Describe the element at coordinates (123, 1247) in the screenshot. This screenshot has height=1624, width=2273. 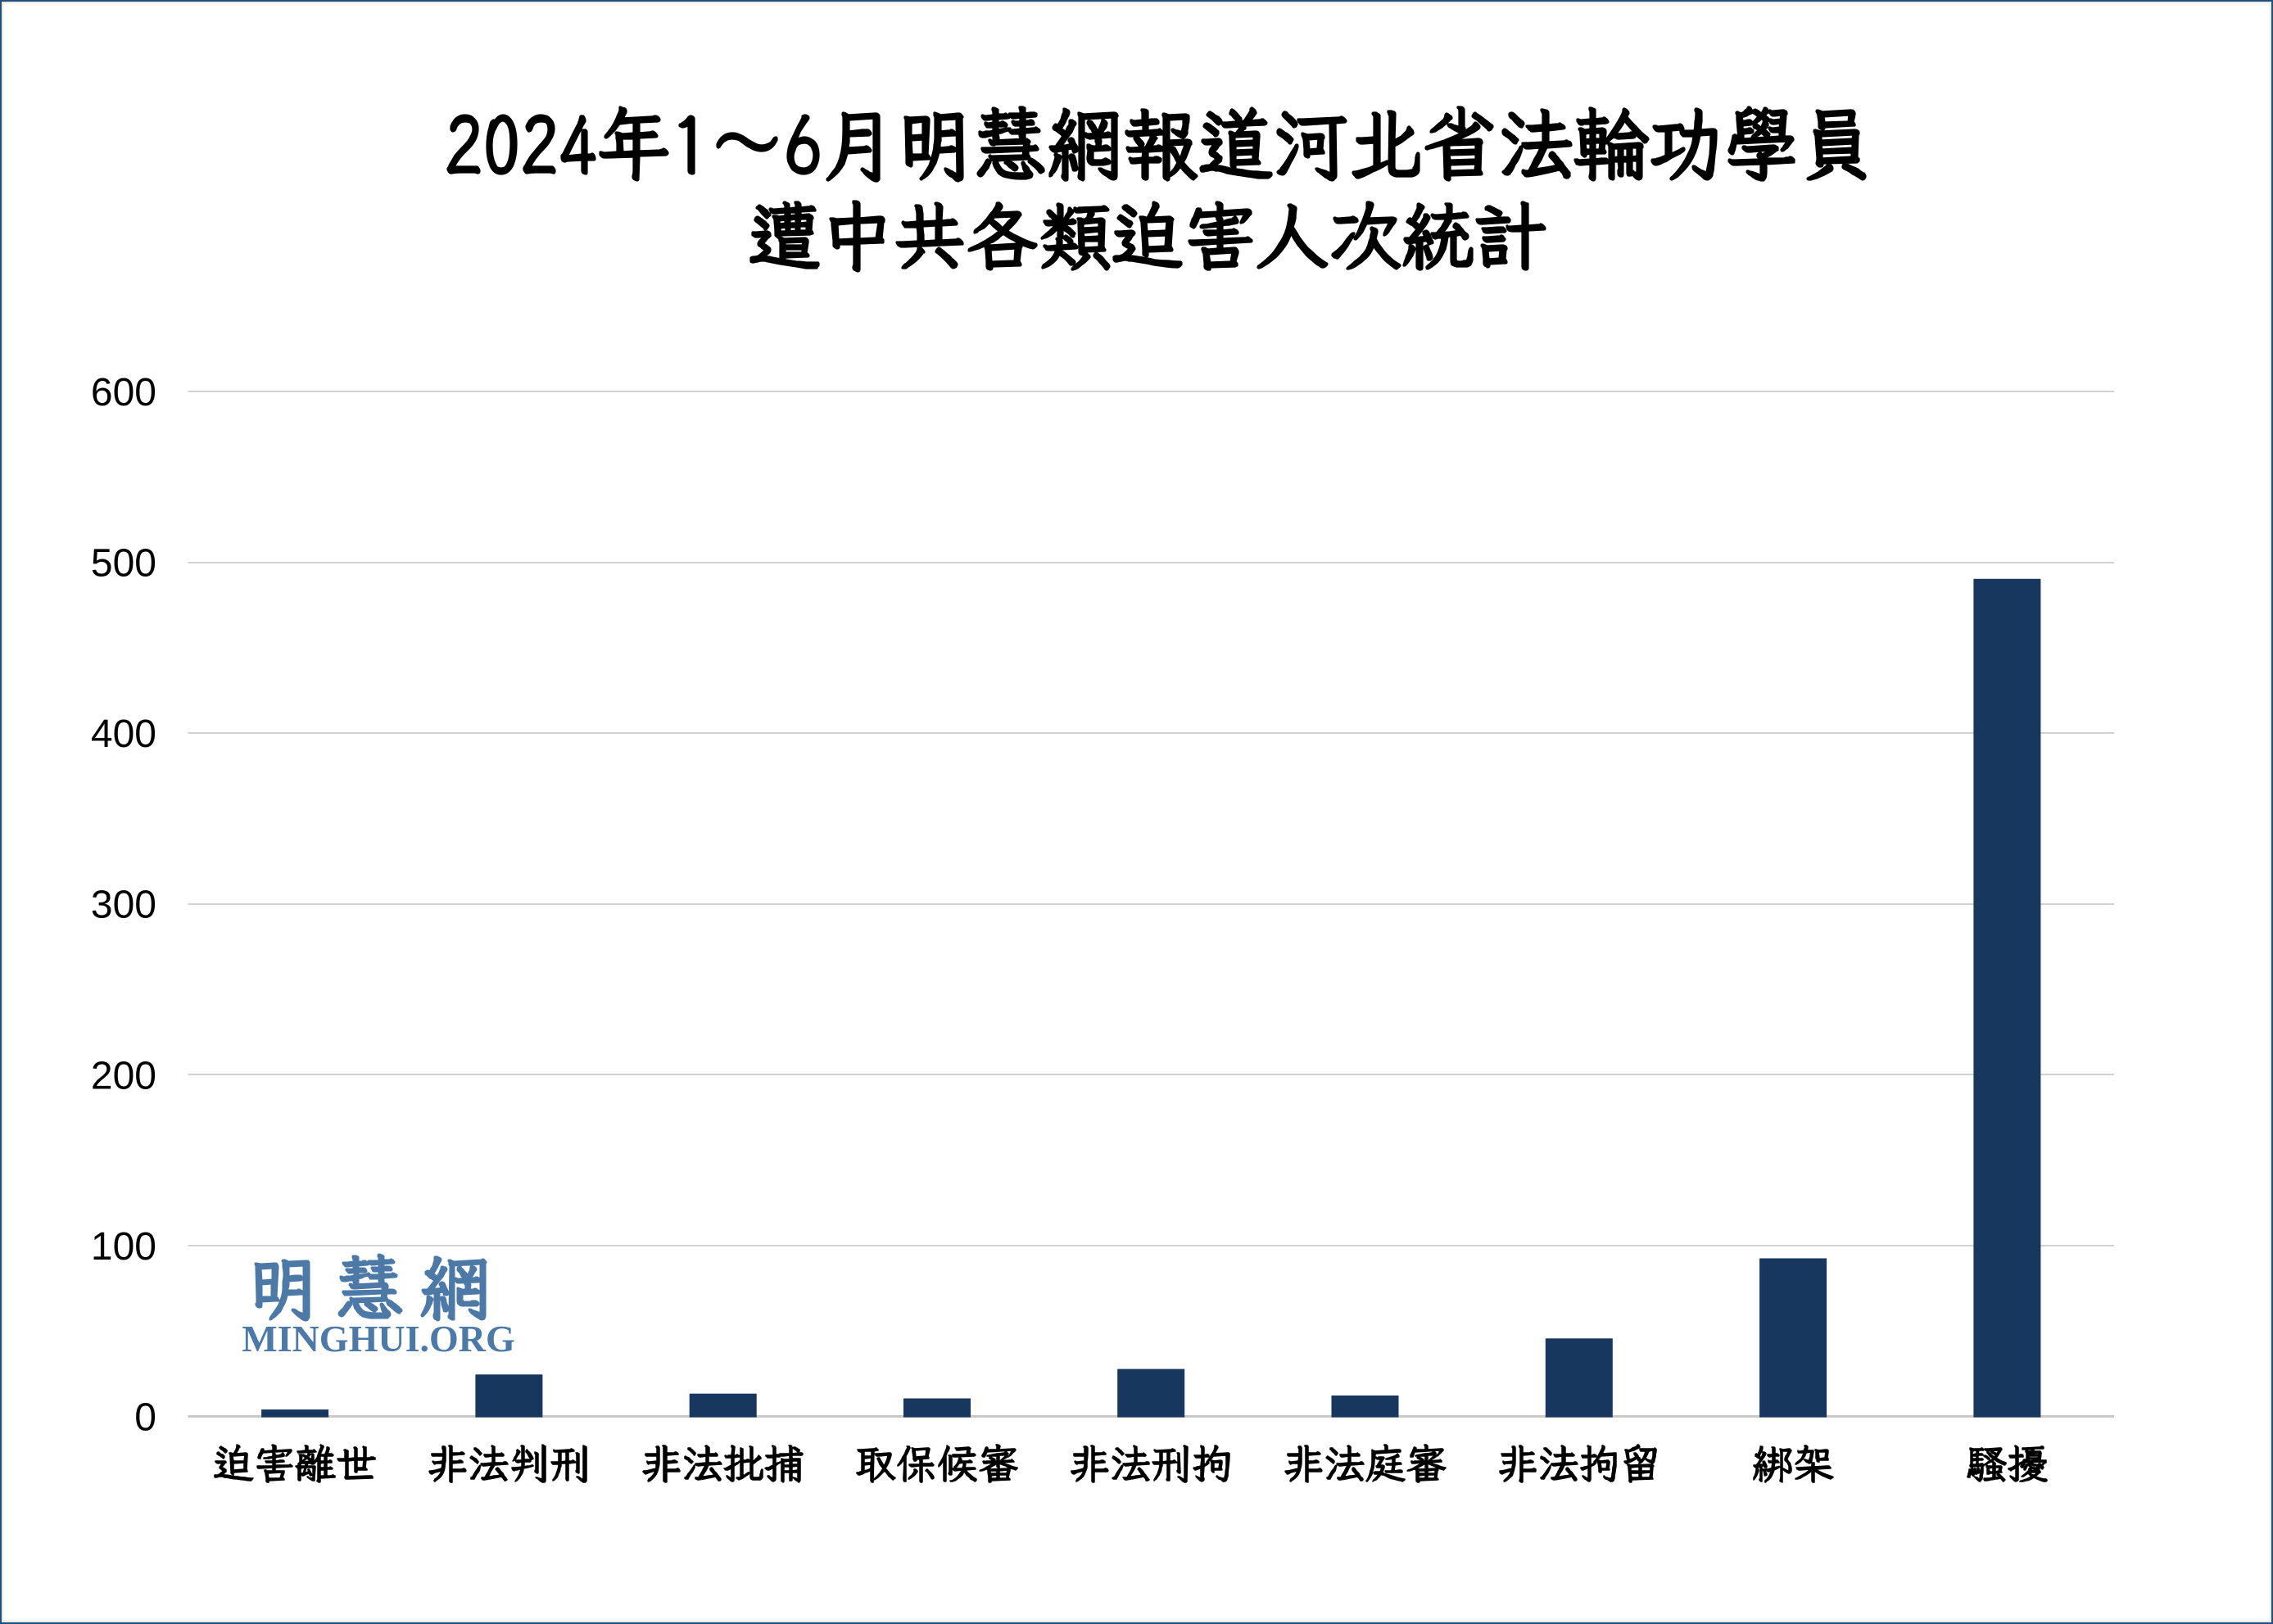
I see `svg-text: 100` at that location.